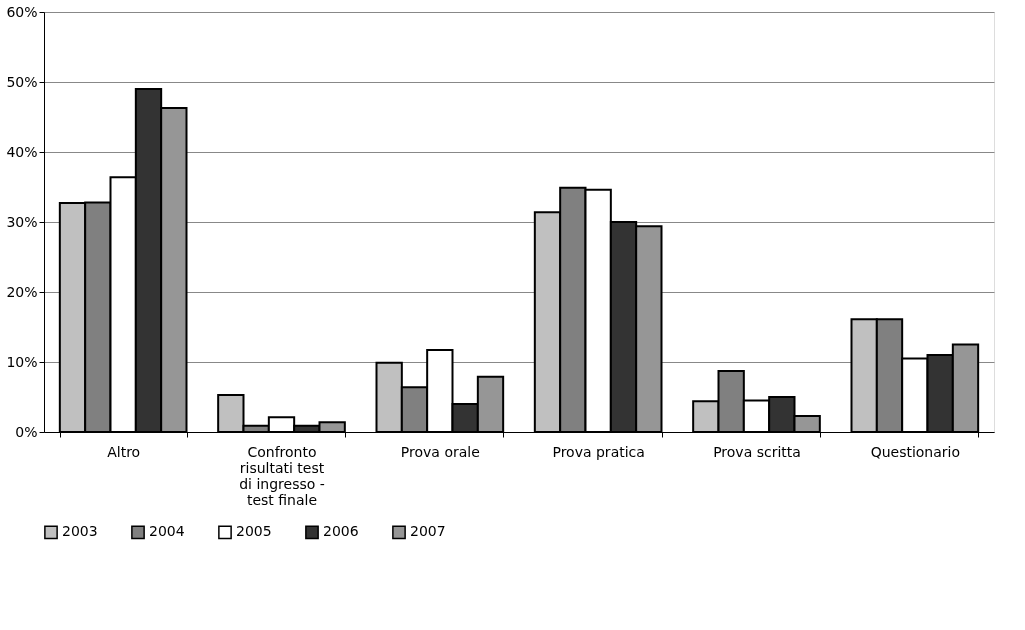 Image resolution: width=1025 pixels, height=630 pixels. What do you see at coordinates (757, 451) in the screenshot?
I see `x-tick-label: Prova scritta` at bounding box center [757, 451].